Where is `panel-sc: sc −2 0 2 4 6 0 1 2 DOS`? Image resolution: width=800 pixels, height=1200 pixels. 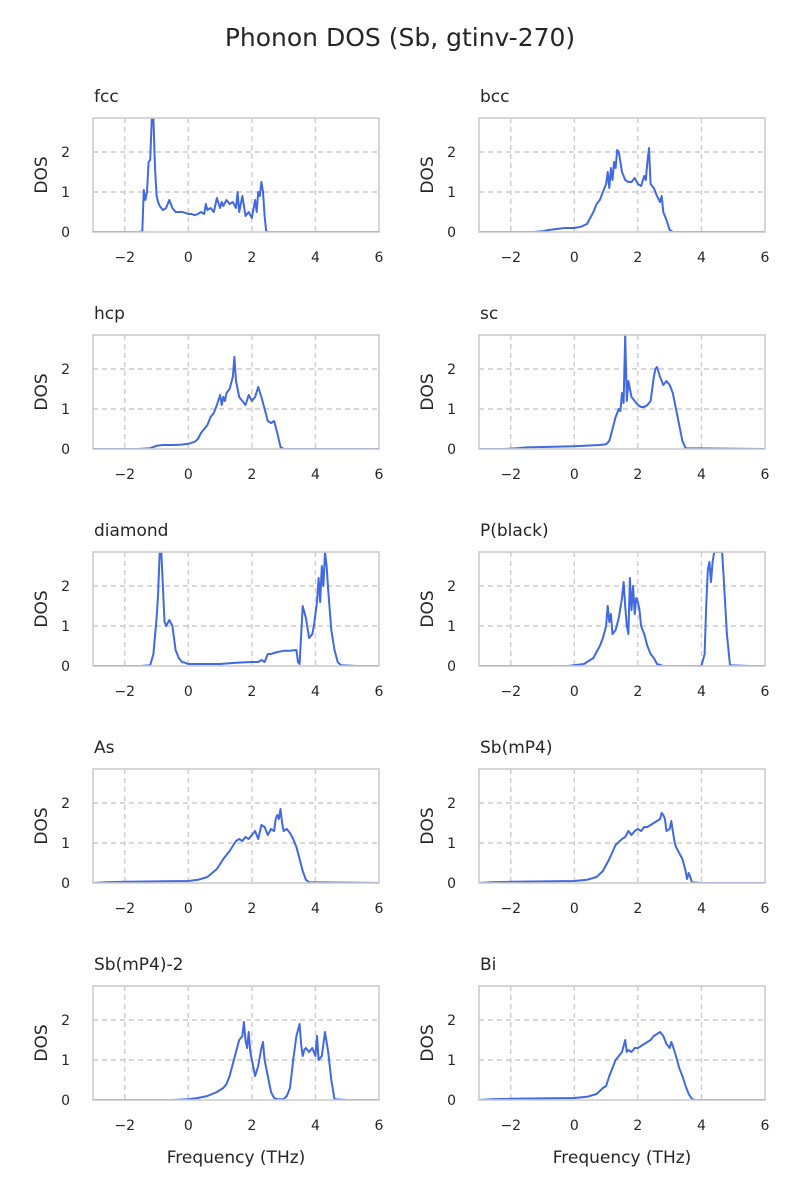 panel-sc: sc −2 0 2 4 6 0 1 2 DOS is located at coordinates (594, 393).